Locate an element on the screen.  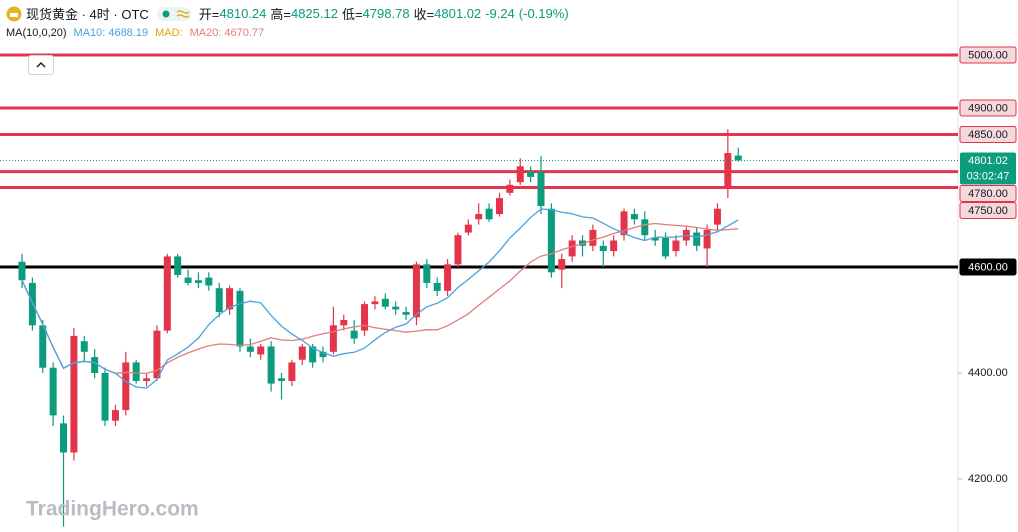
price-label: 4780.00 is located at coordinates (988, 194).